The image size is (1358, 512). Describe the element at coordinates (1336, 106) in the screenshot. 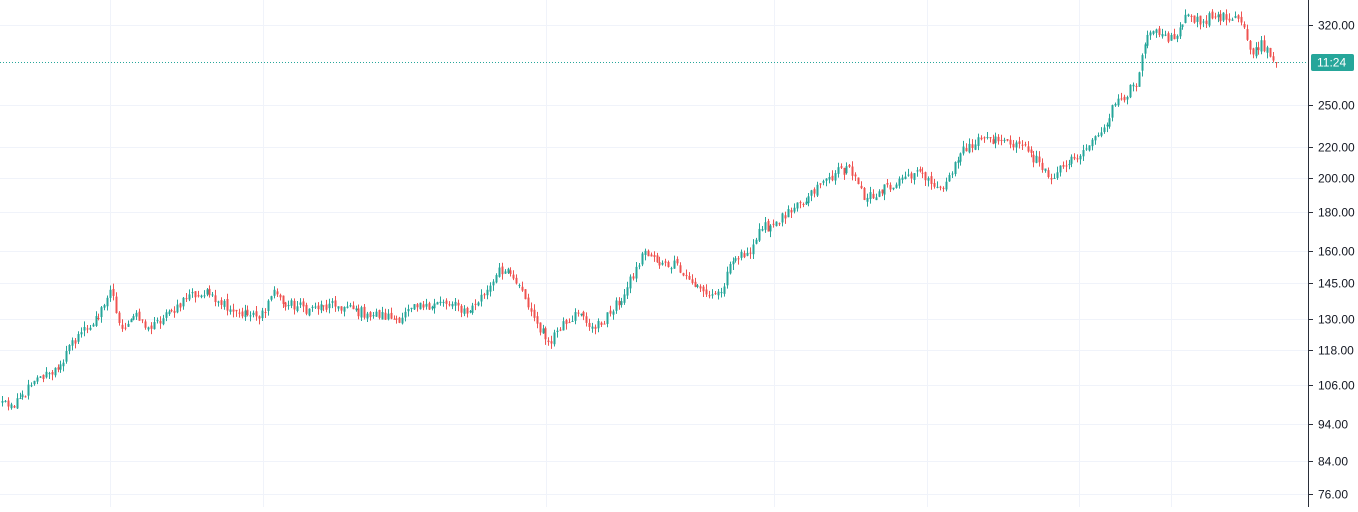

I see `y-tick-label: 250.00` at that location.